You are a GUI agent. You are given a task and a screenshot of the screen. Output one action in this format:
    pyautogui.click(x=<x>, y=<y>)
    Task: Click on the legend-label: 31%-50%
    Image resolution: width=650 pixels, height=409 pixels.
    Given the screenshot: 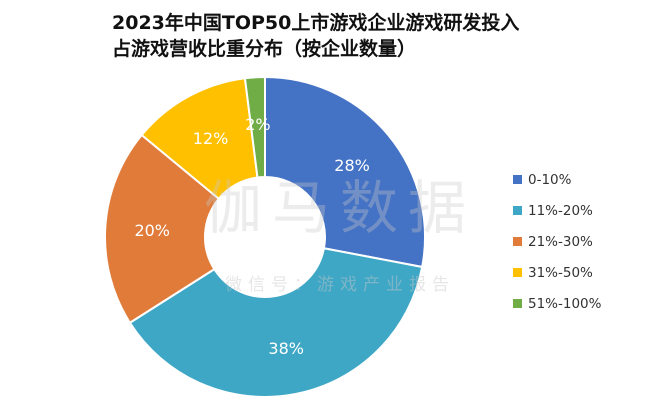 What is the action you would take?
    pyautogui.click(x=560, y=272)
    